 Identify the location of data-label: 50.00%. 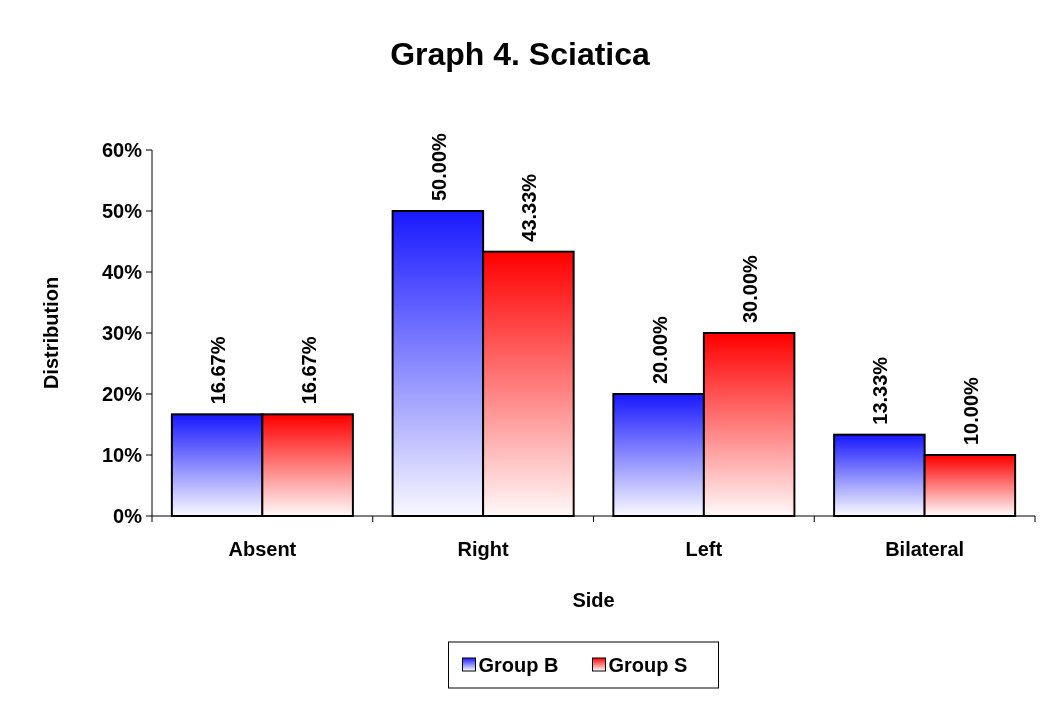
(438, 166).